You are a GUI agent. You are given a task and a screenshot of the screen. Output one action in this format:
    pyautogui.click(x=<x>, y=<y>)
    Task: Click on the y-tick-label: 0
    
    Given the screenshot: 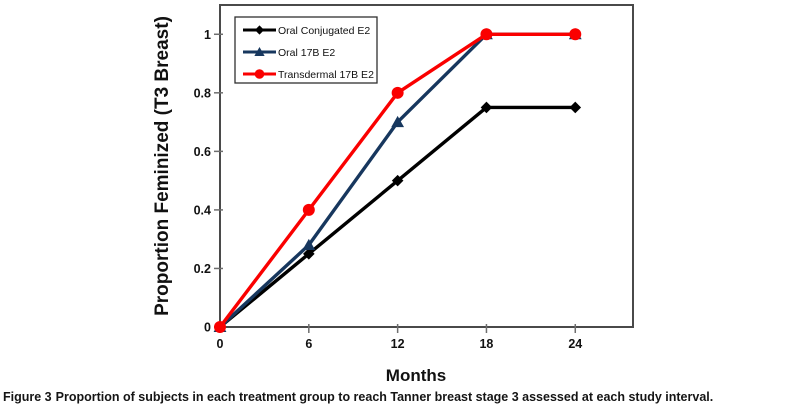 What is the action you would take?
    pyautogui.click(x=207, y=328)
    